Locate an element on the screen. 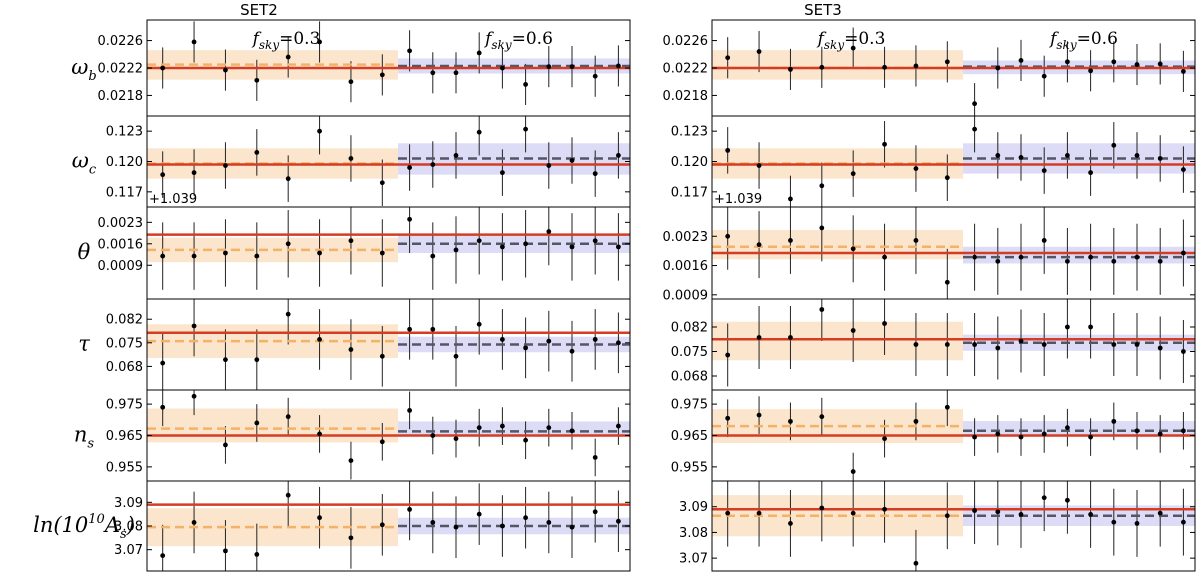 The image size is (1200, 576). y-tick-label: 0.0226 is located at coordinates (121, 41).